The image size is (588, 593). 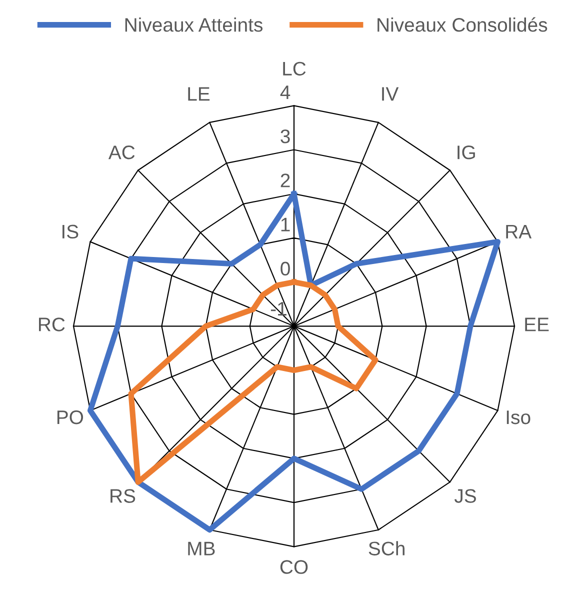 I want to click on spoke-label: IS, so click(x=70, y=231).